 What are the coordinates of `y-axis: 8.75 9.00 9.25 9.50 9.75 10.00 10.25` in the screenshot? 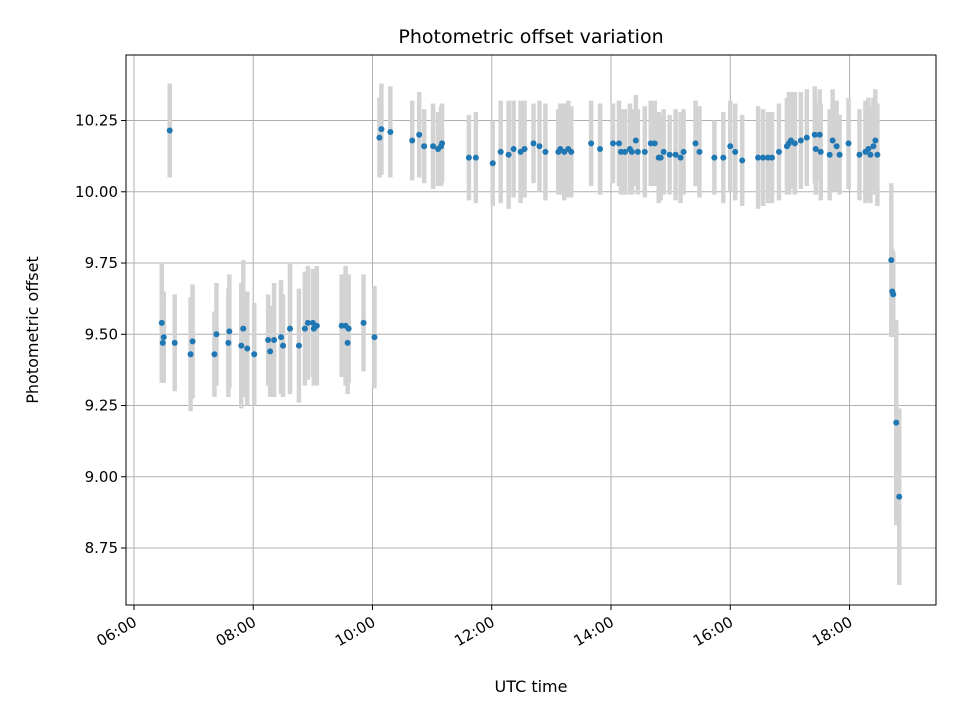 It's located at (100, 334).